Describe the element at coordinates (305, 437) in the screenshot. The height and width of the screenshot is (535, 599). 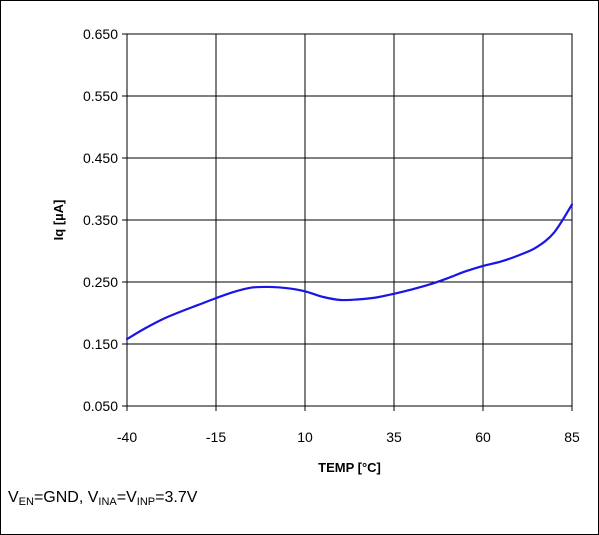
I see `x-tick-label: 10` at that location.